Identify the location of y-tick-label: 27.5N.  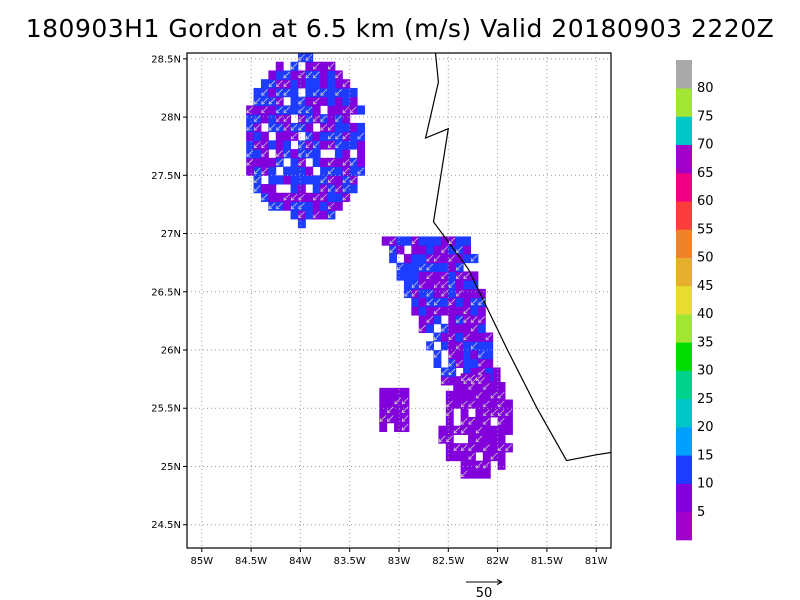
(166, 176).